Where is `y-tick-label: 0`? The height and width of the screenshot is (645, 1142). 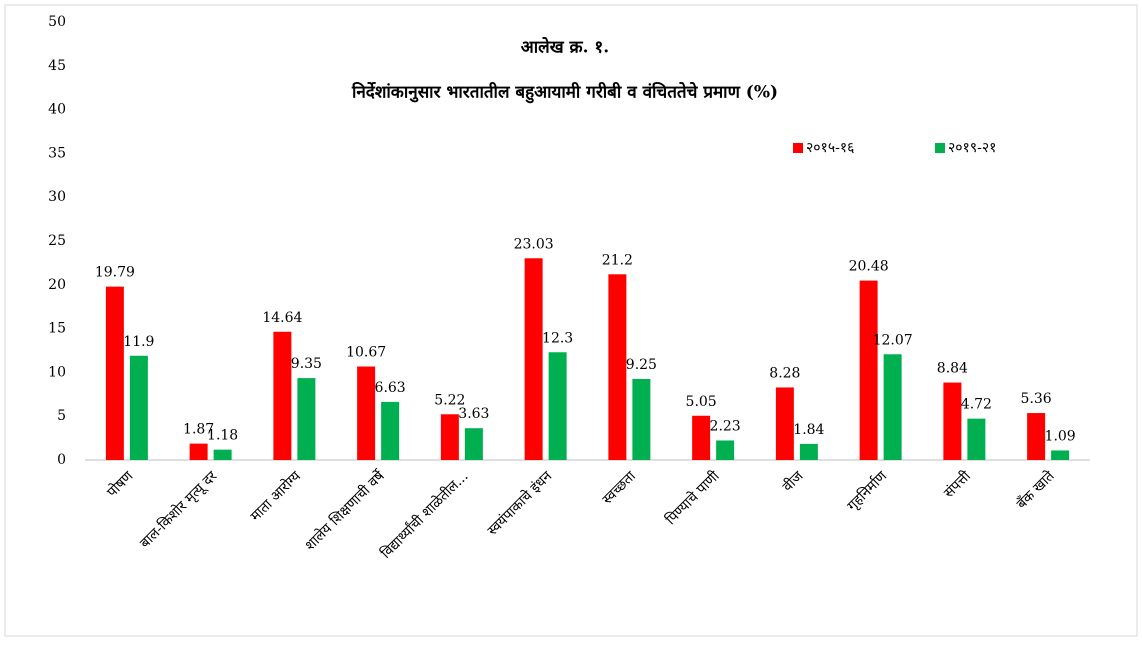
y-tick-label: 0 is located at coordinates (61, 460).